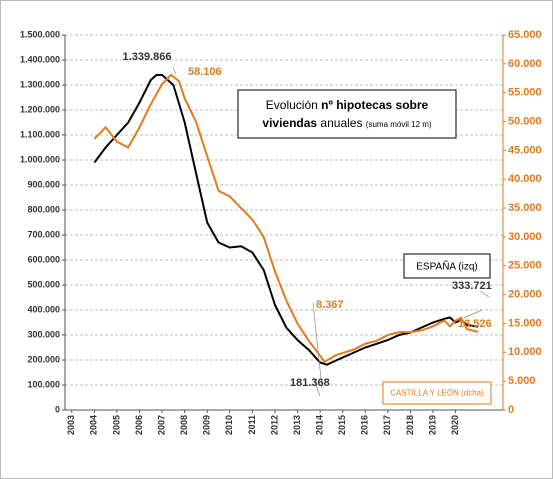 The height and width of the screenshot is (479, 553). I want to click on y2-tick-label: 60.000, so click(525, 64).